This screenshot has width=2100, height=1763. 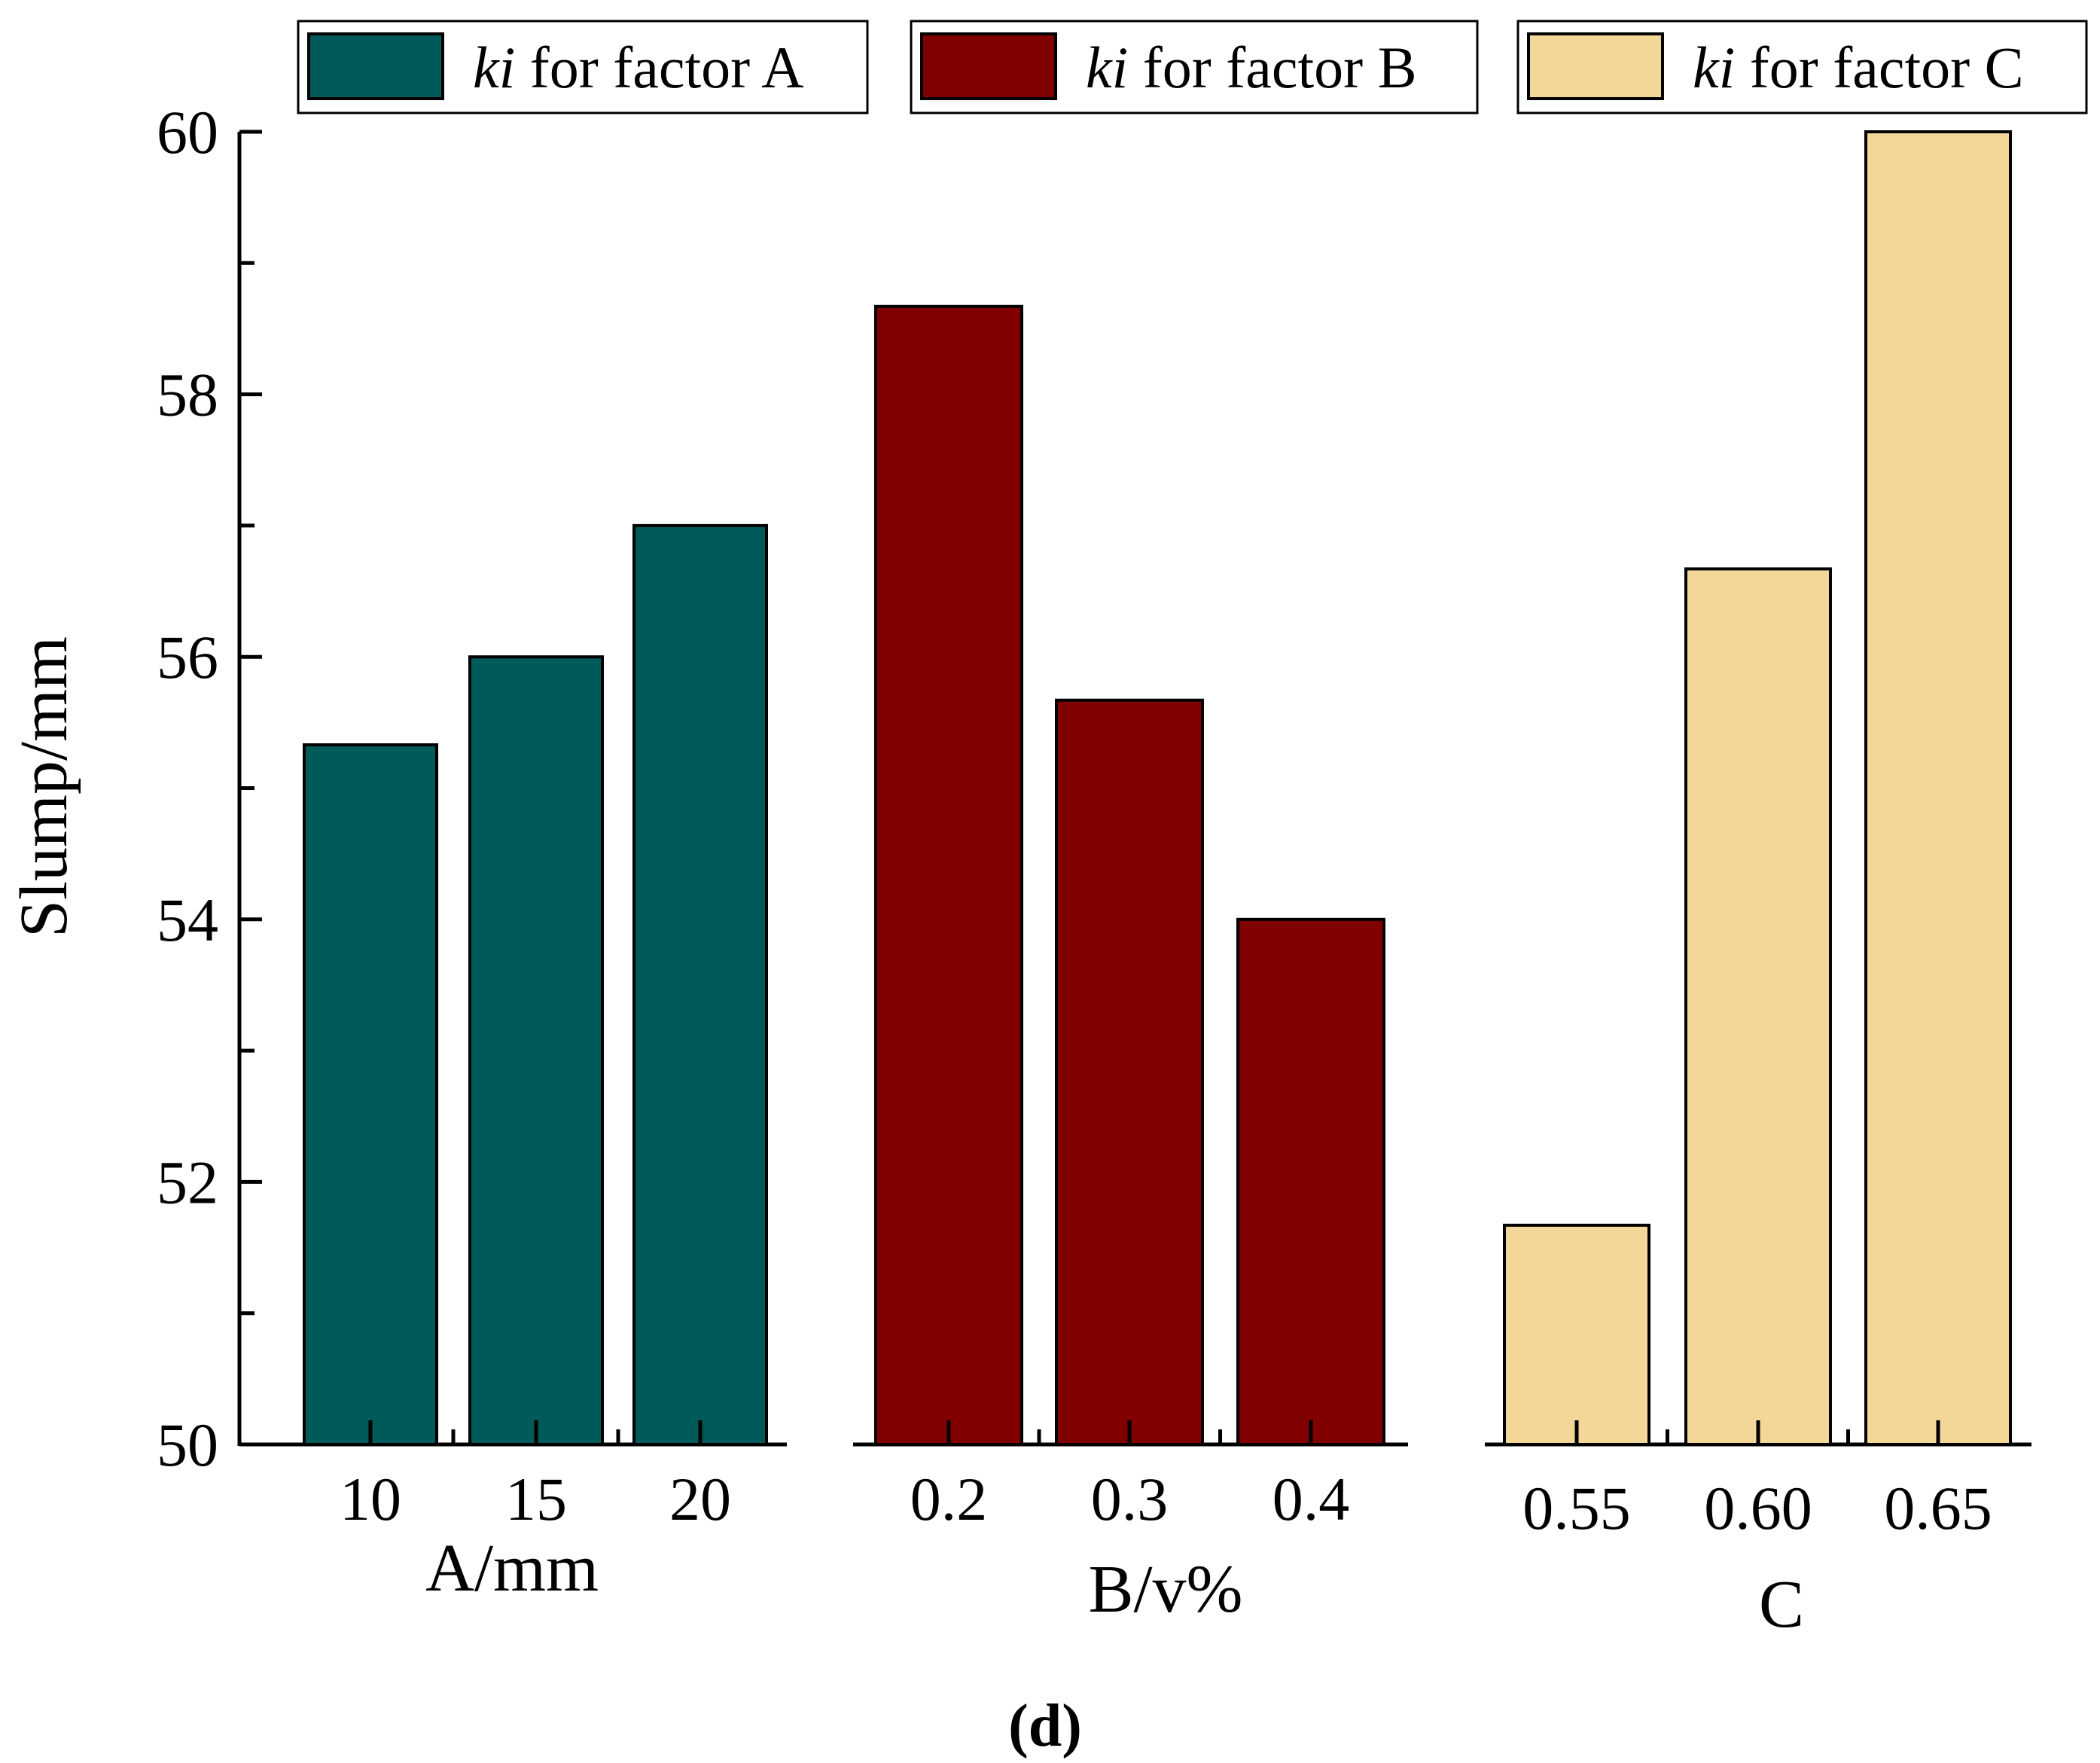 I want to click on x-axis-title: C, so click(x=1781, y=1605).